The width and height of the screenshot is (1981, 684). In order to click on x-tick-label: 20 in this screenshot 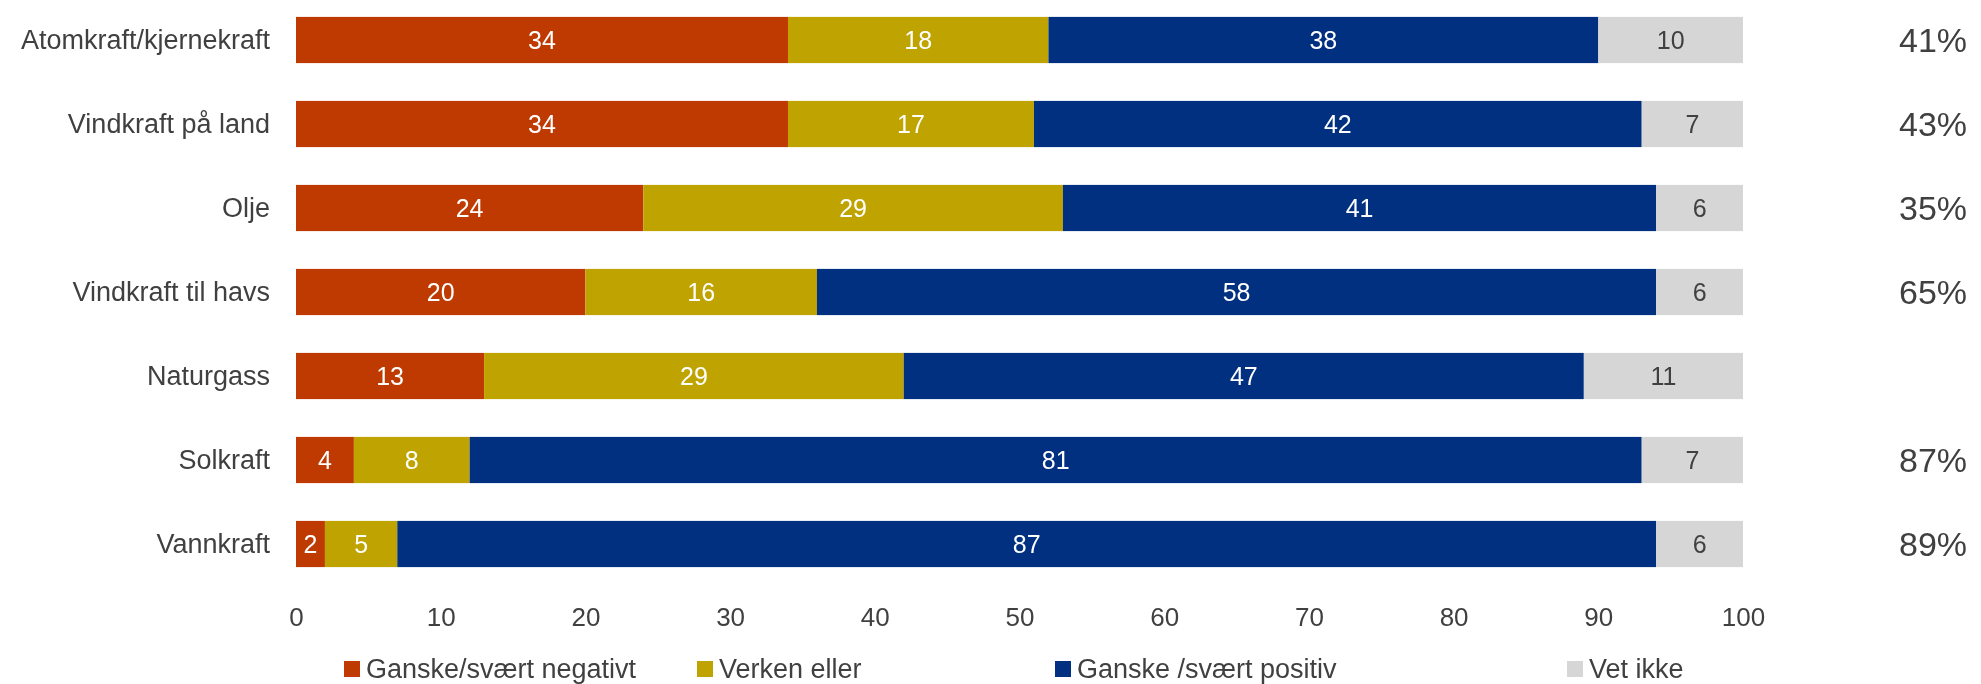, I will do `click(586, 617)`.